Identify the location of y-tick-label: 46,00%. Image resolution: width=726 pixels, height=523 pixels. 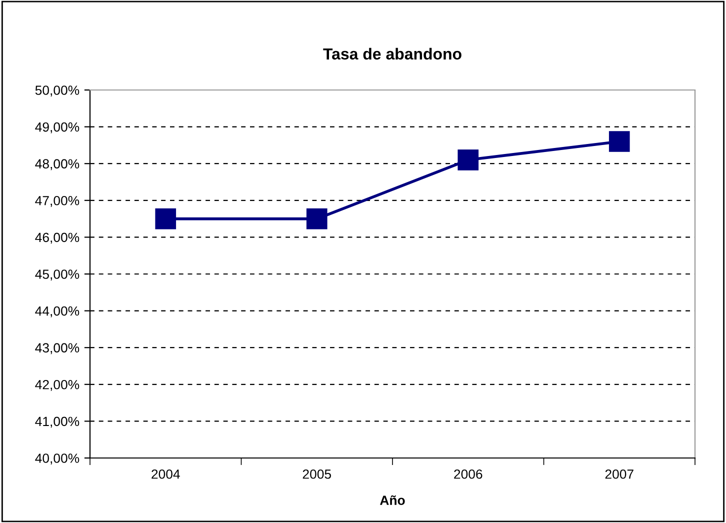
(57, 238).